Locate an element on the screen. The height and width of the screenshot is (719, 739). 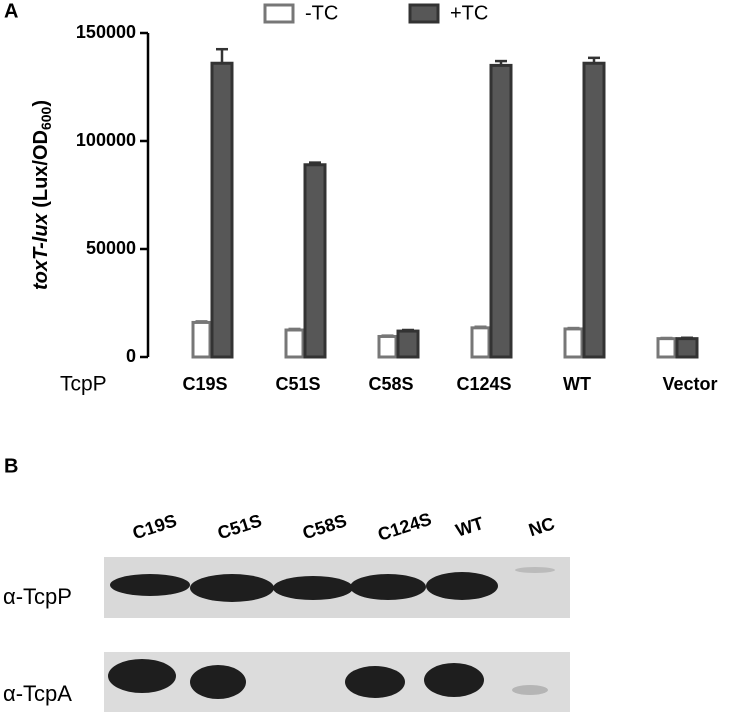
x-axis-label: TcpP is located at coordinates (83, 384).